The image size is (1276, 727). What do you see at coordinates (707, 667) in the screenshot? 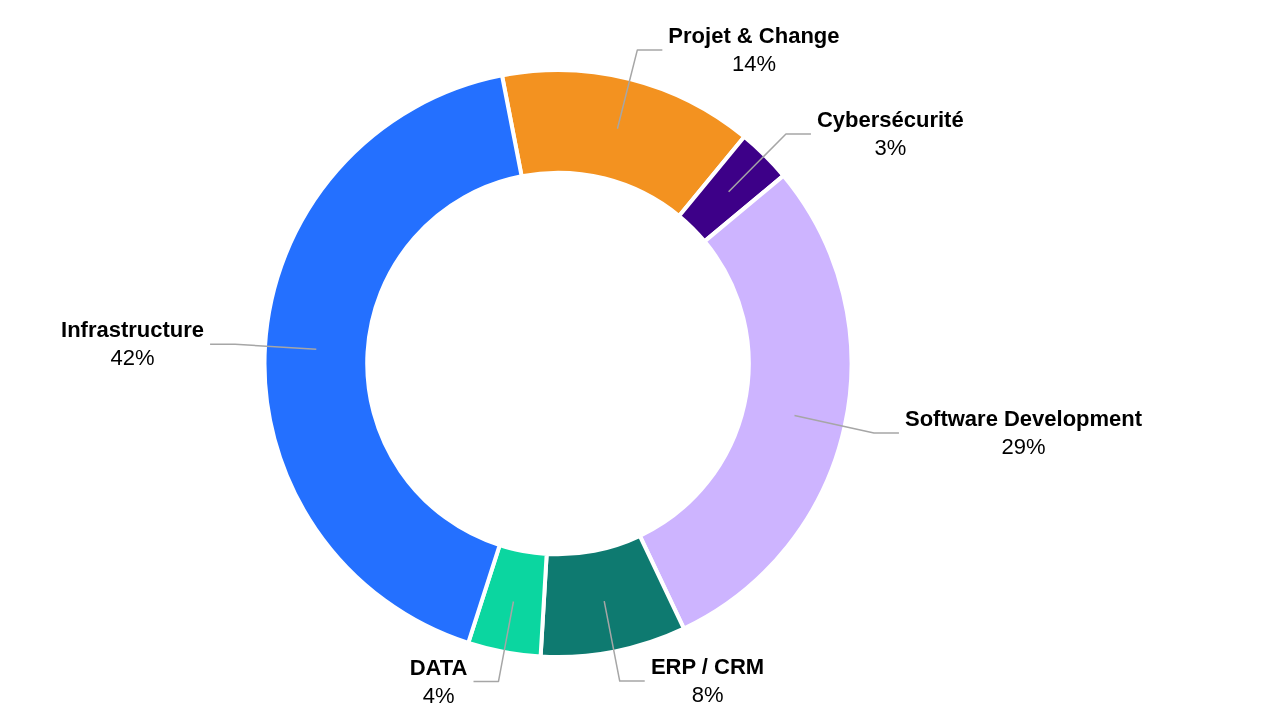
I see `slice-label: ERP / CRM` at bounding box center [707, 667].